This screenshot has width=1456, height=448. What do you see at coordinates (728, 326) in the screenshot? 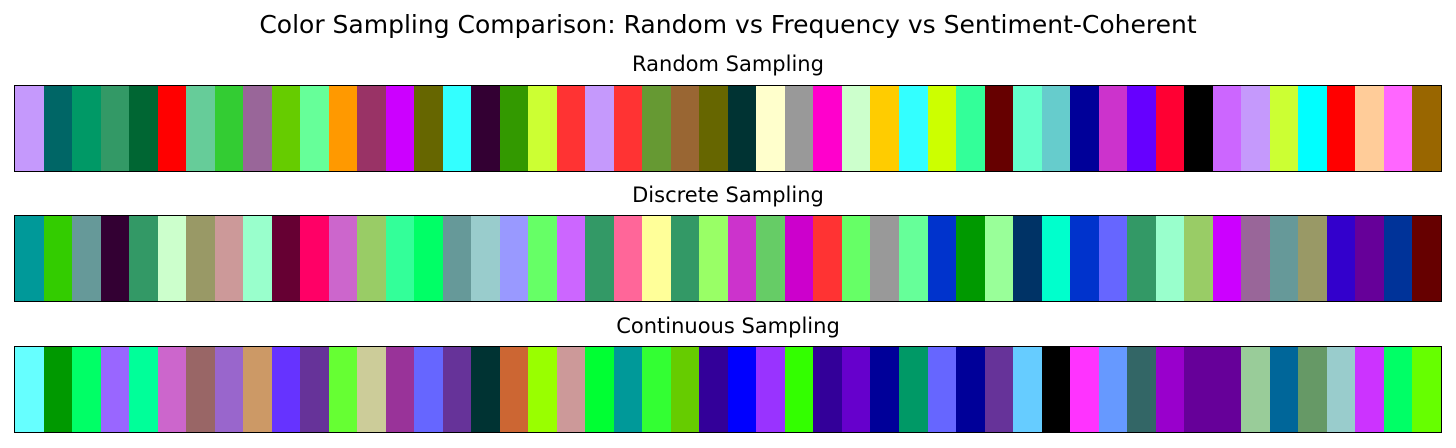
I see `panel-title-continuous: Continuous Sampling` at bounding box center [728, 326].